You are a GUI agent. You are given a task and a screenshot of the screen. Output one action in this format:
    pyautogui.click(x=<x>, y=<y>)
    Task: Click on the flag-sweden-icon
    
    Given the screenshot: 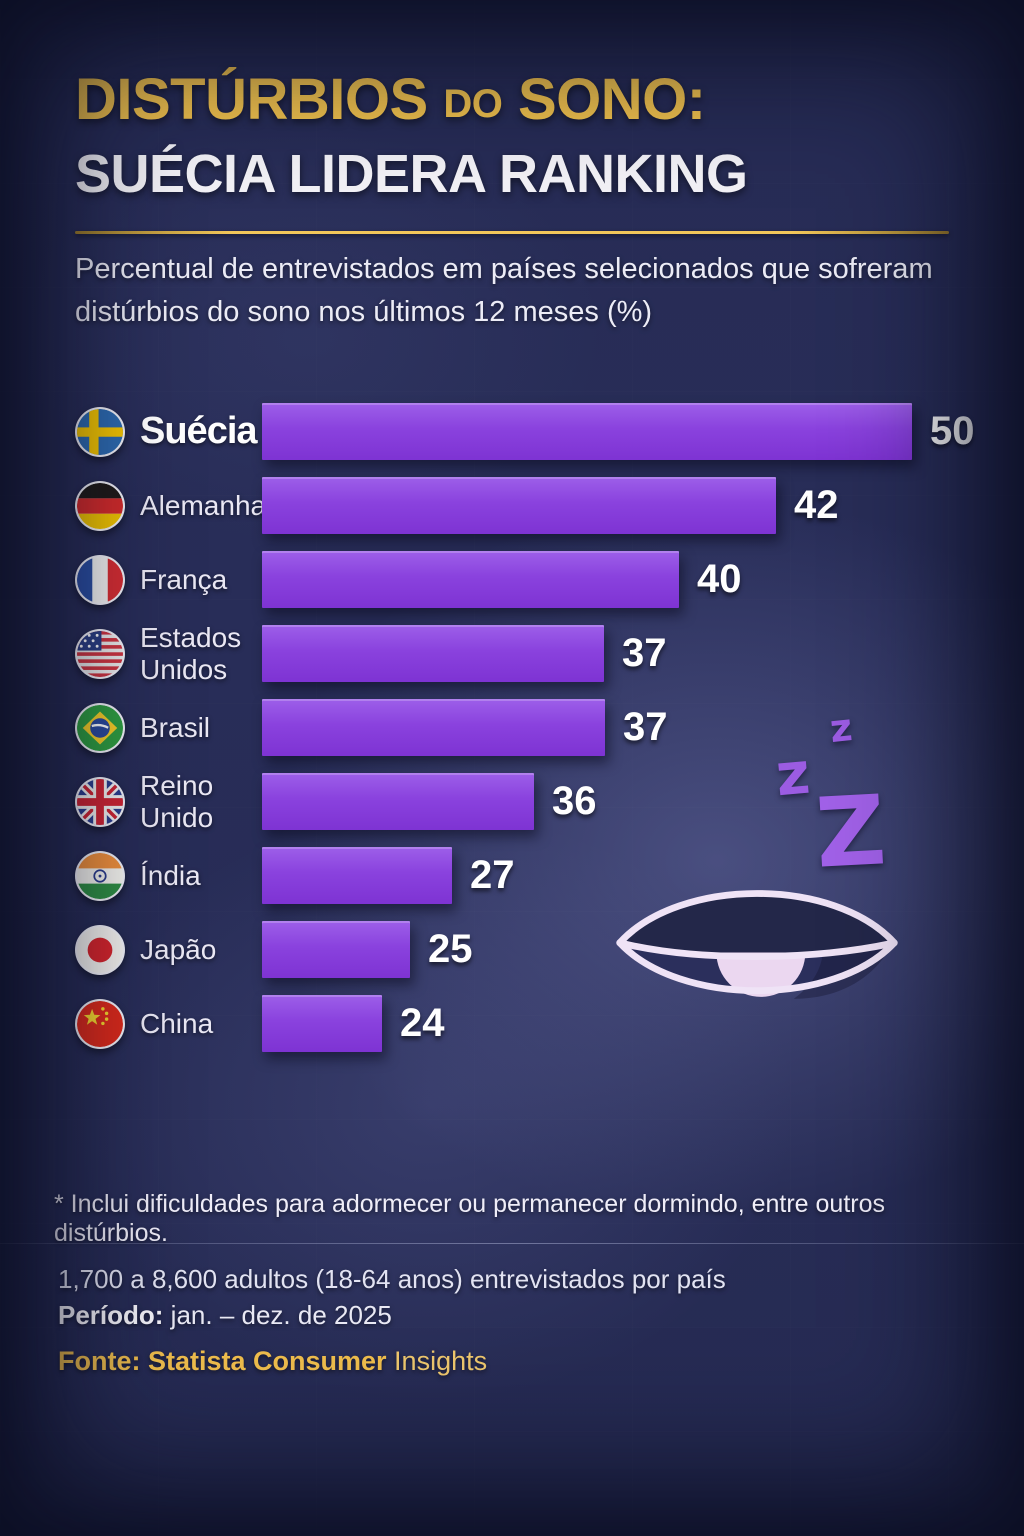 What is the action you would take?
    pyautogui.click(x=100, y=431)
    